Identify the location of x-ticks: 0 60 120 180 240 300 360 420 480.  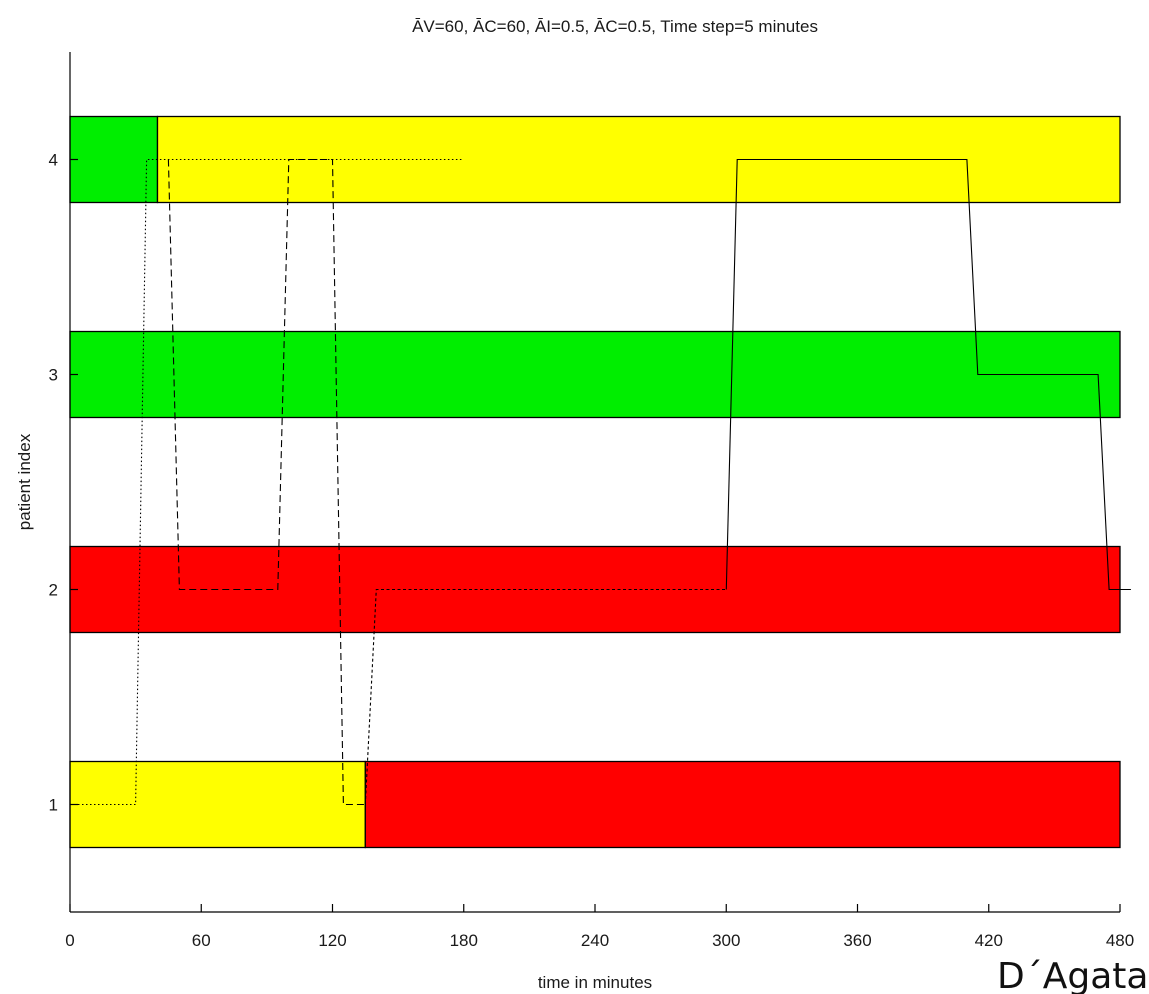
(599, 927).